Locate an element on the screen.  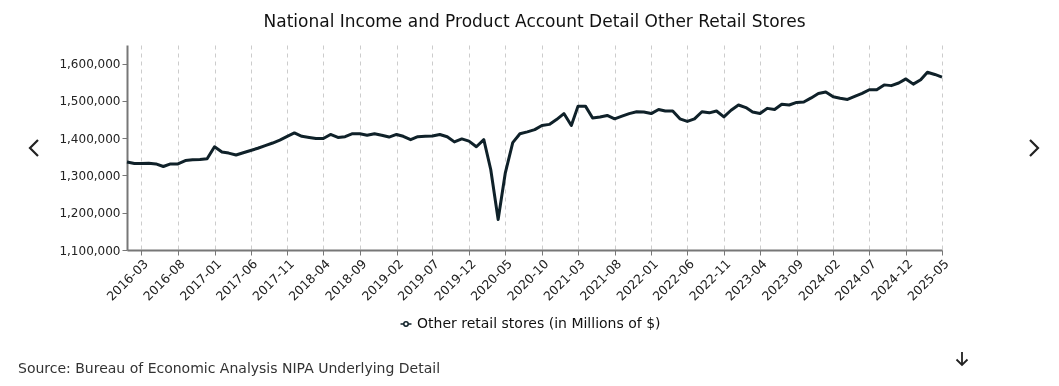
chart-title: National Income and Product Account Detail Other Retail Stores is located at coordinates (534, 21).